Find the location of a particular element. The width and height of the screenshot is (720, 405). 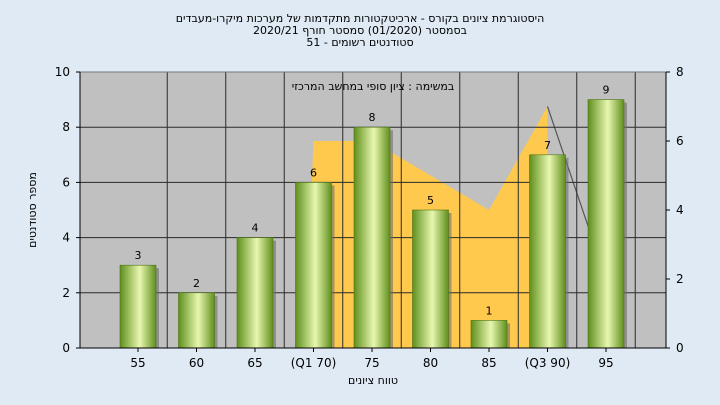

y2-tick-label: 6 is located at coordinates (680, 141).